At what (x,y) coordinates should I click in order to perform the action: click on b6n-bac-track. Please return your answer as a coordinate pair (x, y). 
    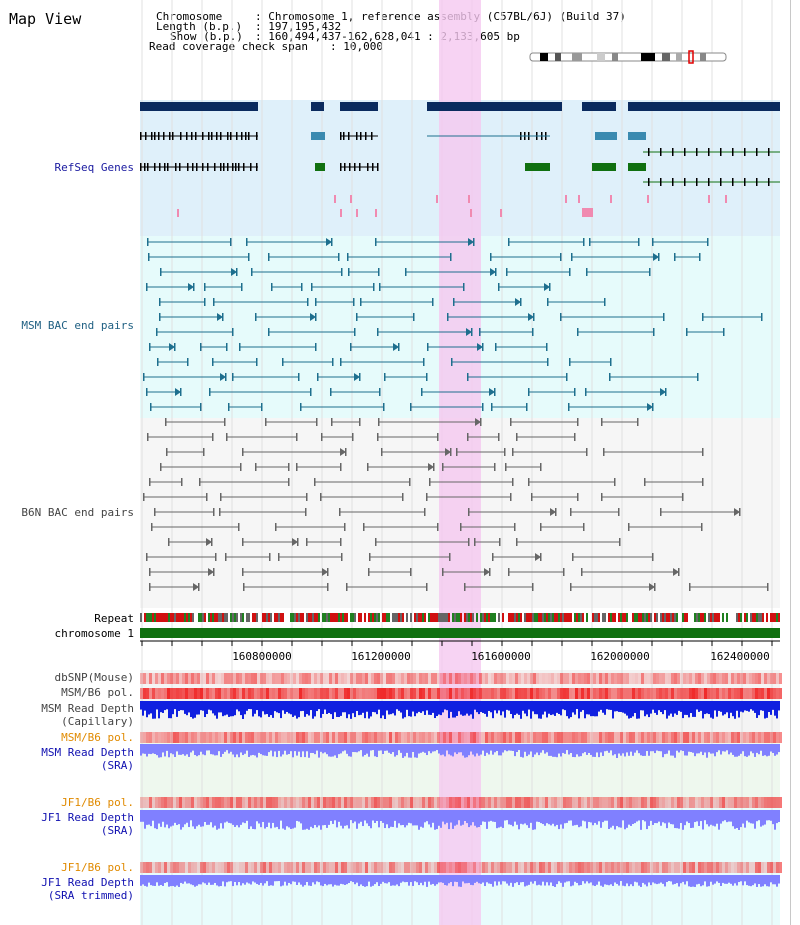
    Looking at the image, I should click on (456, 504).